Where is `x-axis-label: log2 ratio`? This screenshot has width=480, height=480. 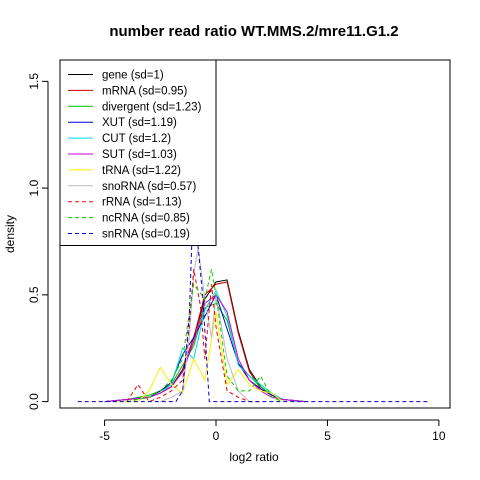
x-axis-label: log2 ratio is located at coordinates (254, 457).